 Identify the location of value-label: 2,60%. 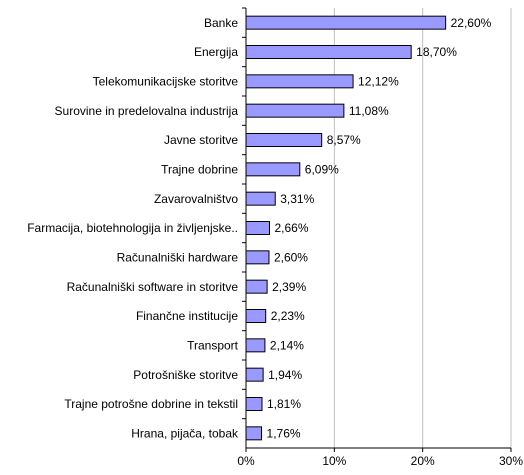
(291, 258).